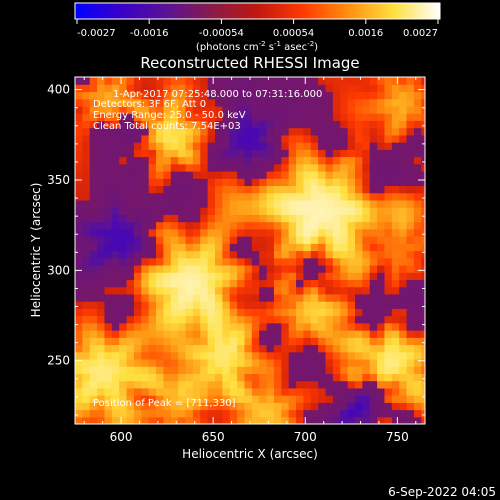  What do you see at coordinates (58, 90) in the screenshot?
I see `y-tick-label: 400` at bounding box center [58, 90].